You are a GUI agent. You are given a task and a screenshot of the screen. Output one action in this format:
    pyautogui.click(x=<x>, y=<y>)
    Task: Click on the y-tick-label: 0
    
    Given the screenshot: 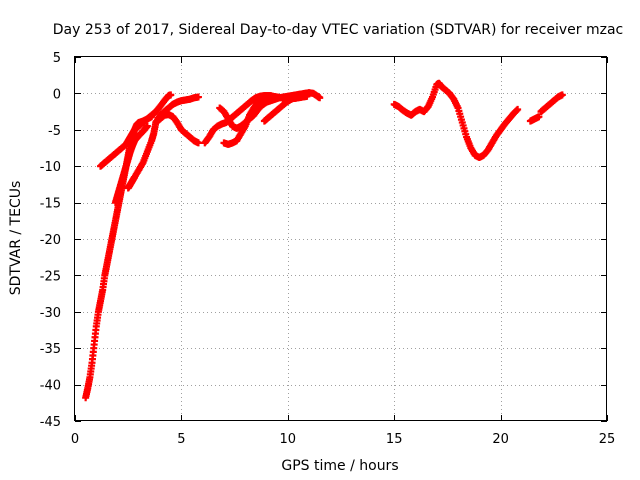 What is the action you would take?
    pyautogui.click(x=57, y=94)
    